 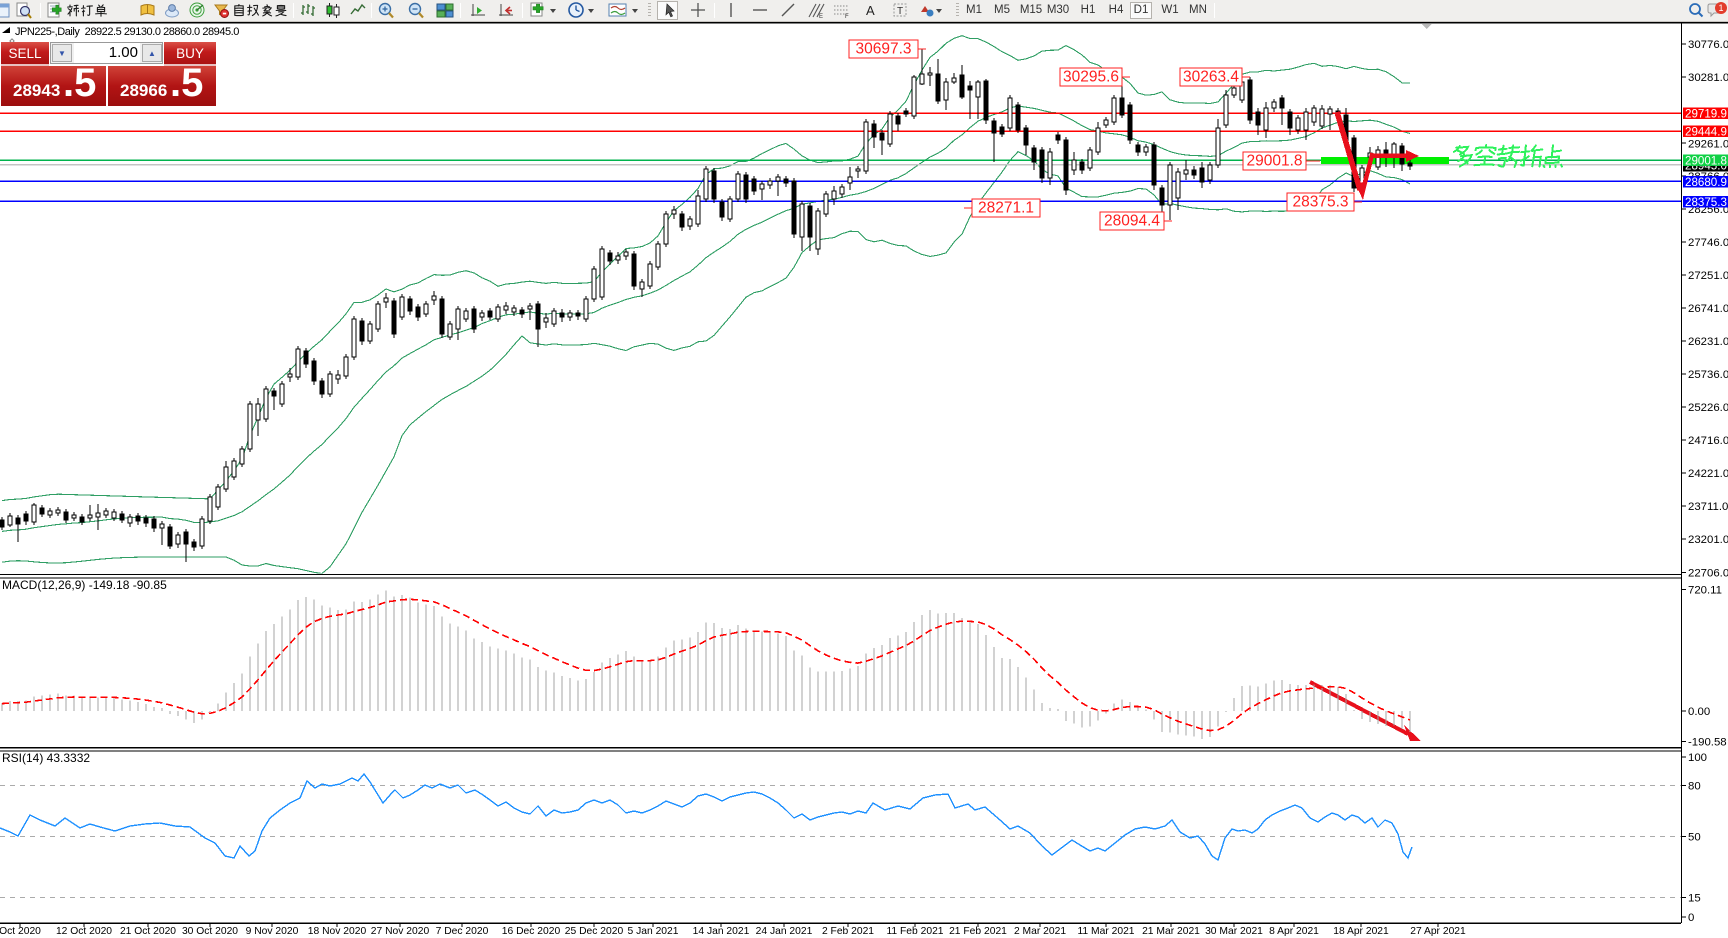 I want to click on svg-text: 5 Jan 2021, so click(x=653, y=931).